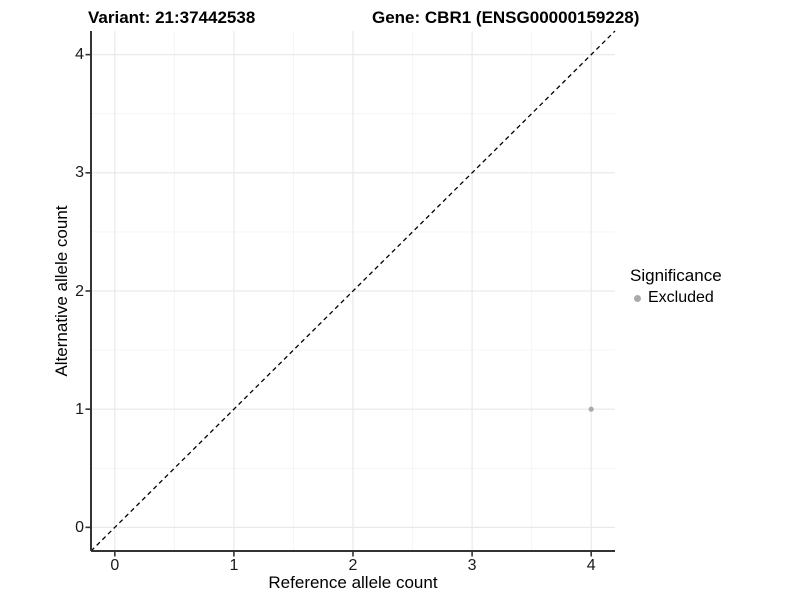 The height and width of the screenshot is (600, 800). I want to click on legend-items: Excluded, so click(676, 298).